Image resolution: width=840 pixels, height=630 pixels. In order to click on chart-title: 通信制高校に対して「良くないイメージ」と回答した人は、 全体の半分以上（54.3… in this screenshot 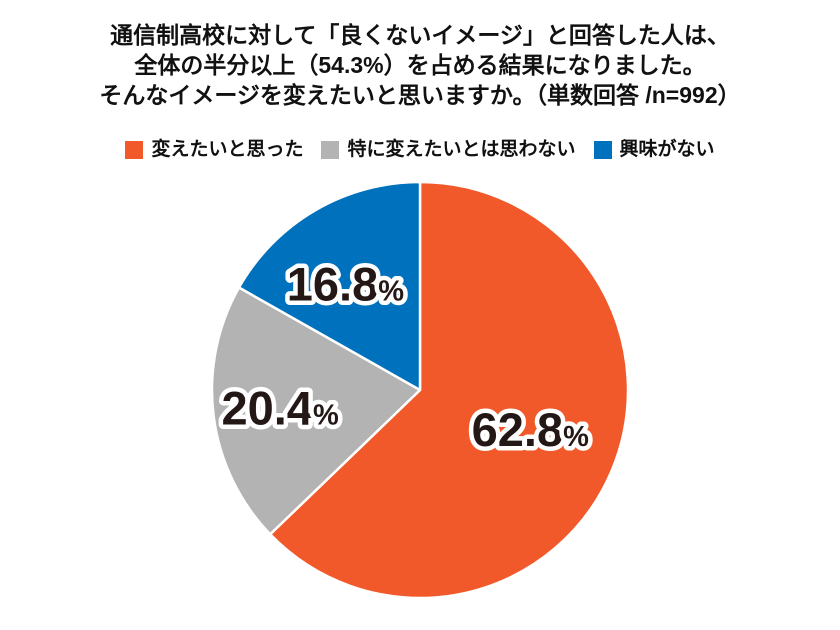, I will do `click(420, 65)`.